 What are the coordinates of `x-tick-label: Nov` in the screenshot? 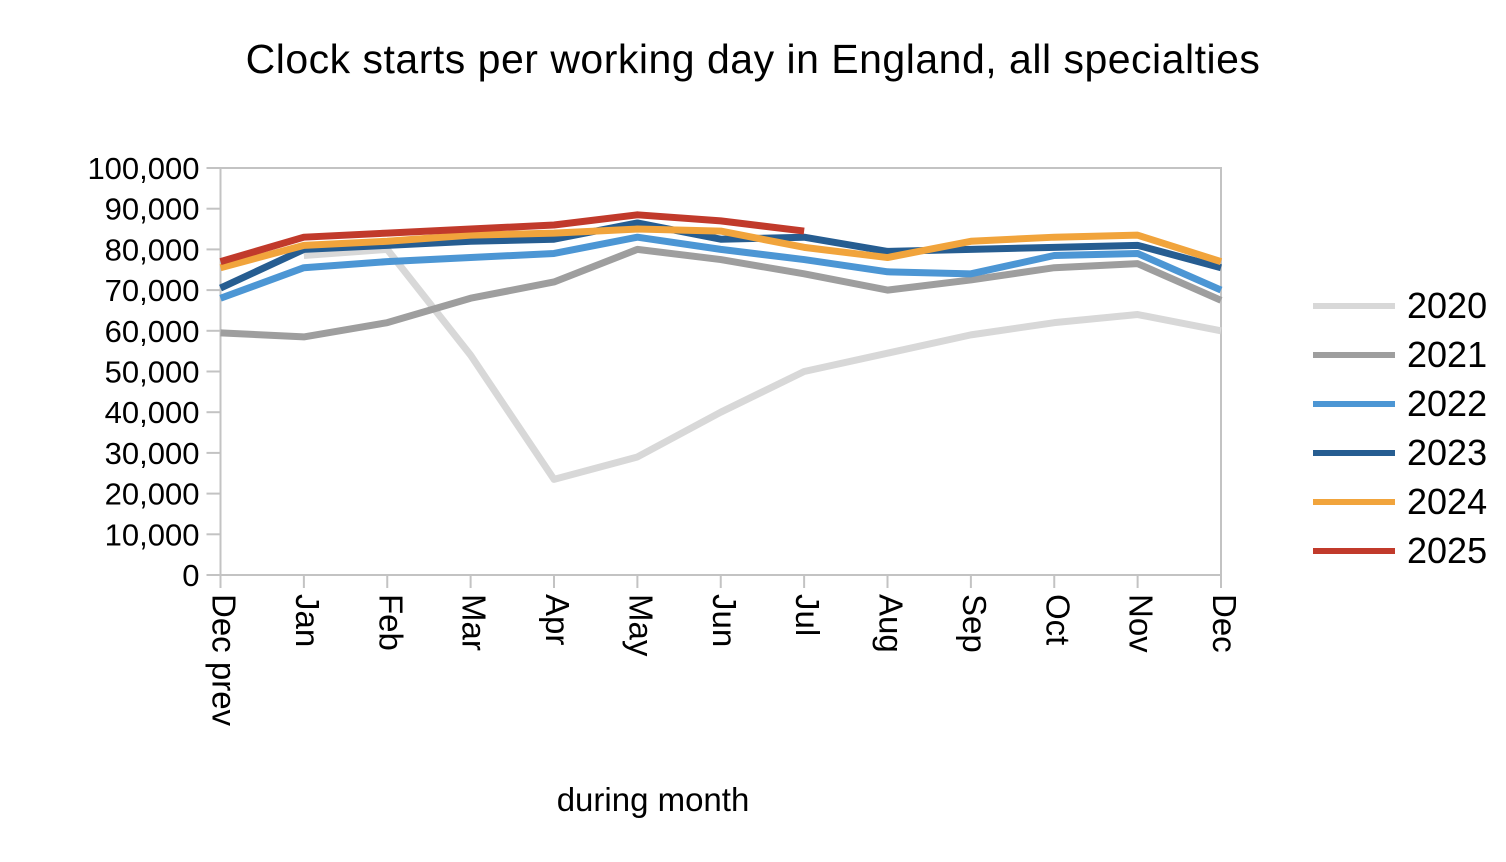 It's located at (1141, 623).